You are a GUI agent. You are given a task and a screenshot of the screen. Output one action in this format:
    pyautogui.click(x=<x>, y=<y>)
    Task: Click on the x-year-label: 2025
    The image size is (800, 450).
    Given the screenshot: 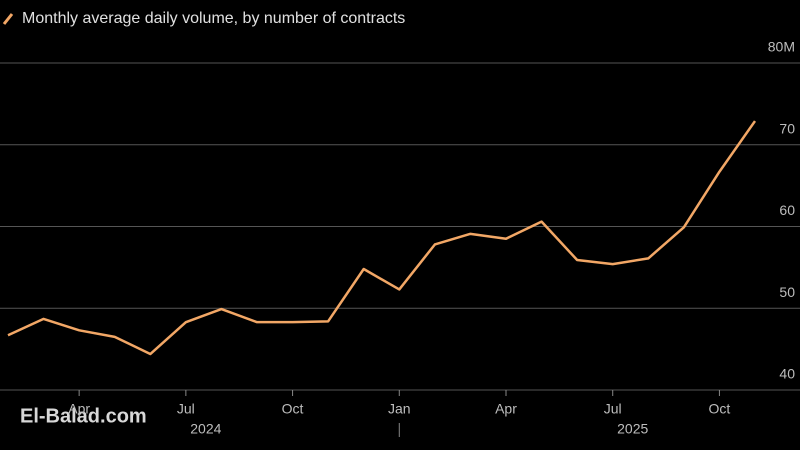 What is the action you would take?
    pyautogui.click(x=632, y=429)
    